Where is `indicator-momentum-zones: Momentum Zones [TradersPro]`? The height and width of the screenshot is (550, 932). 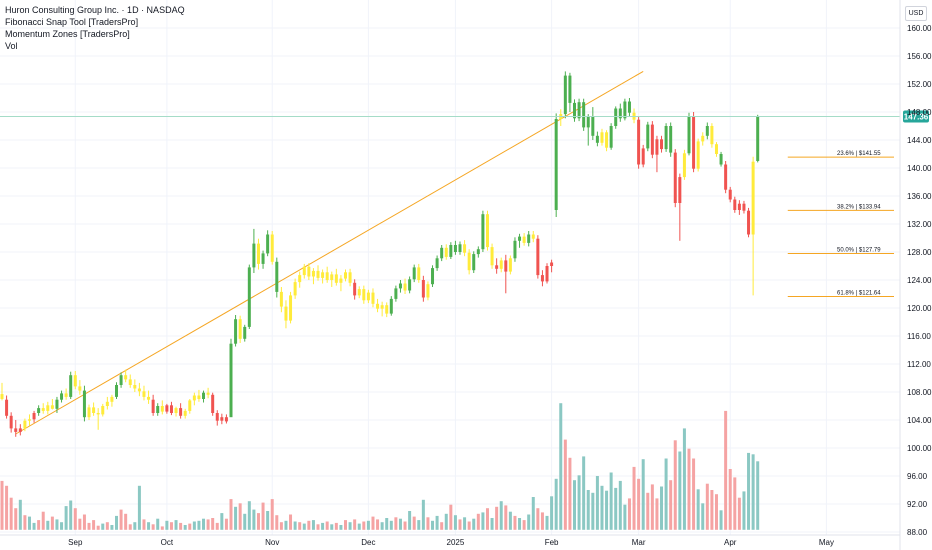
indicator-momentum-zones: Momentum Zones [TradersPro] is located at coordinates (67, 34).